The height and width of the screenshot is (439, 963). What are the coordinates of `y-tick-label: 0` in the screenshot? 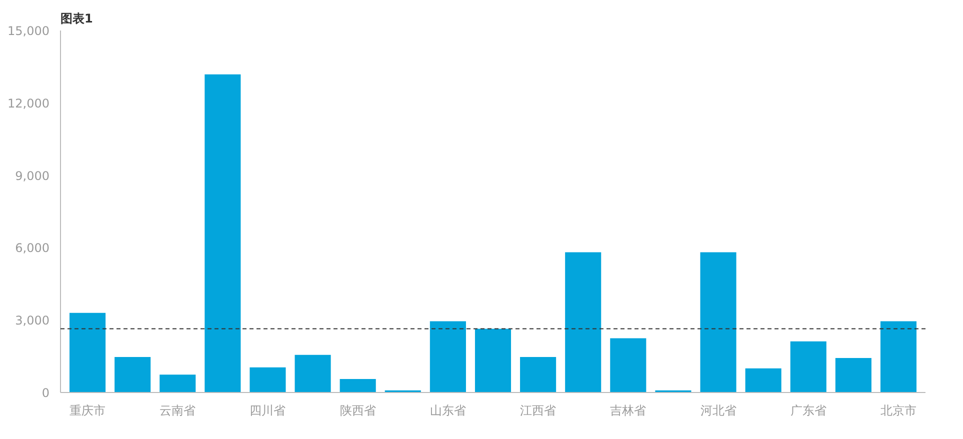 It's located at (46, 393).